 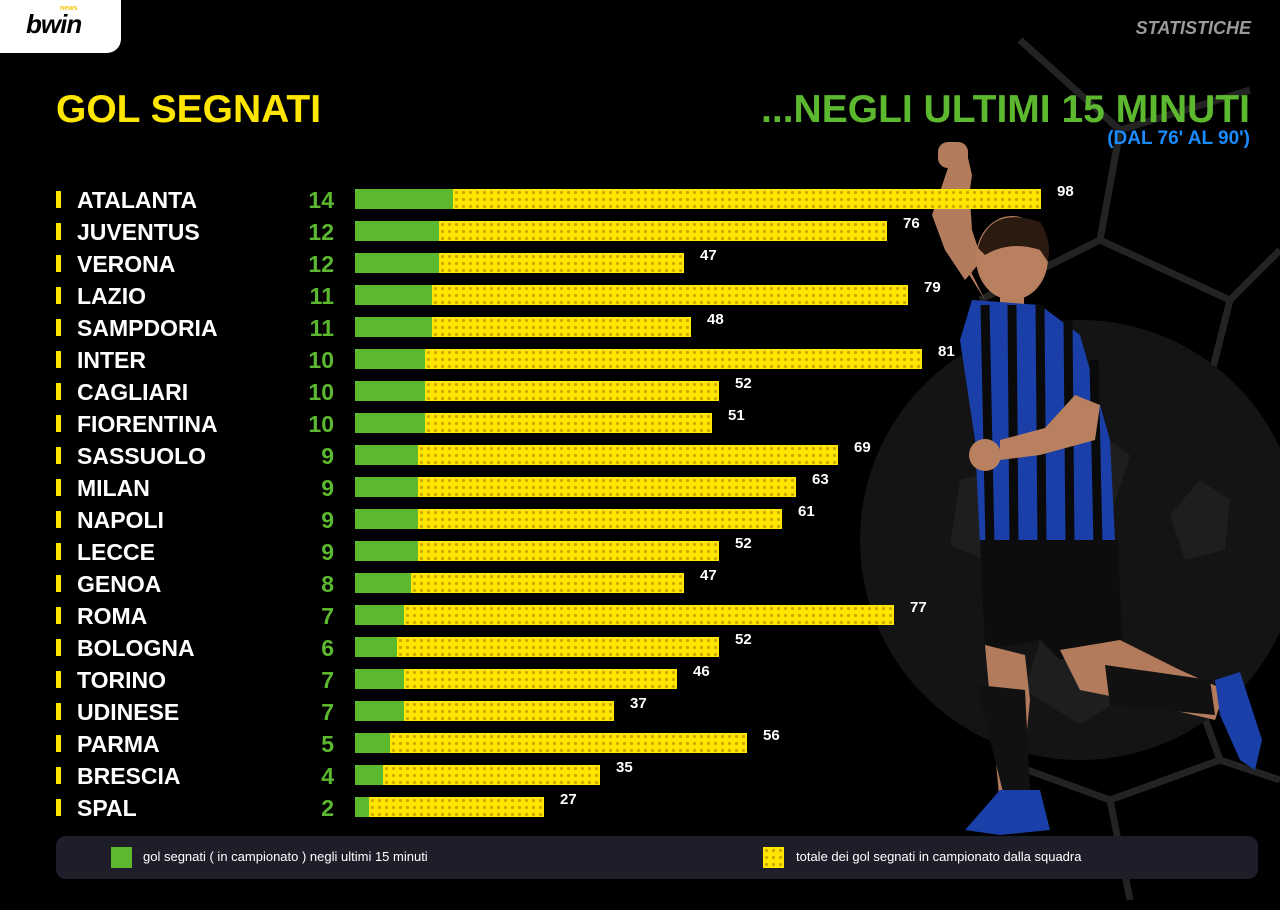 I want to click on chart-row: SASSUOLO 9 69, so click(x=640, y=458).